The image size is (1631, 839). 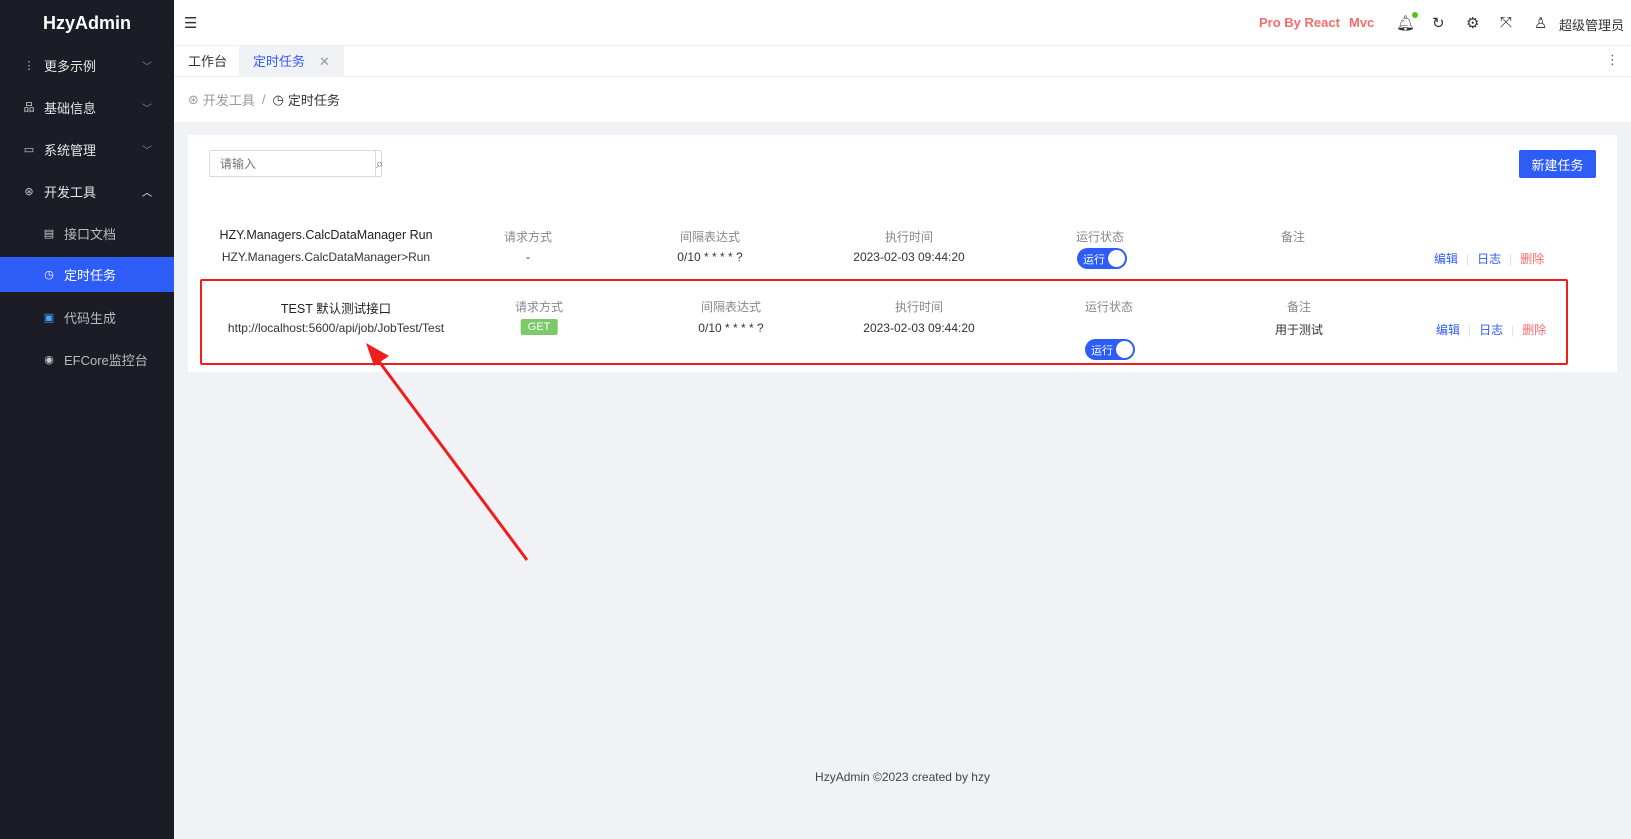 I want to click on sidebar-item-efcore: ◉ EFCore监控台, so click(x=87, y=359).